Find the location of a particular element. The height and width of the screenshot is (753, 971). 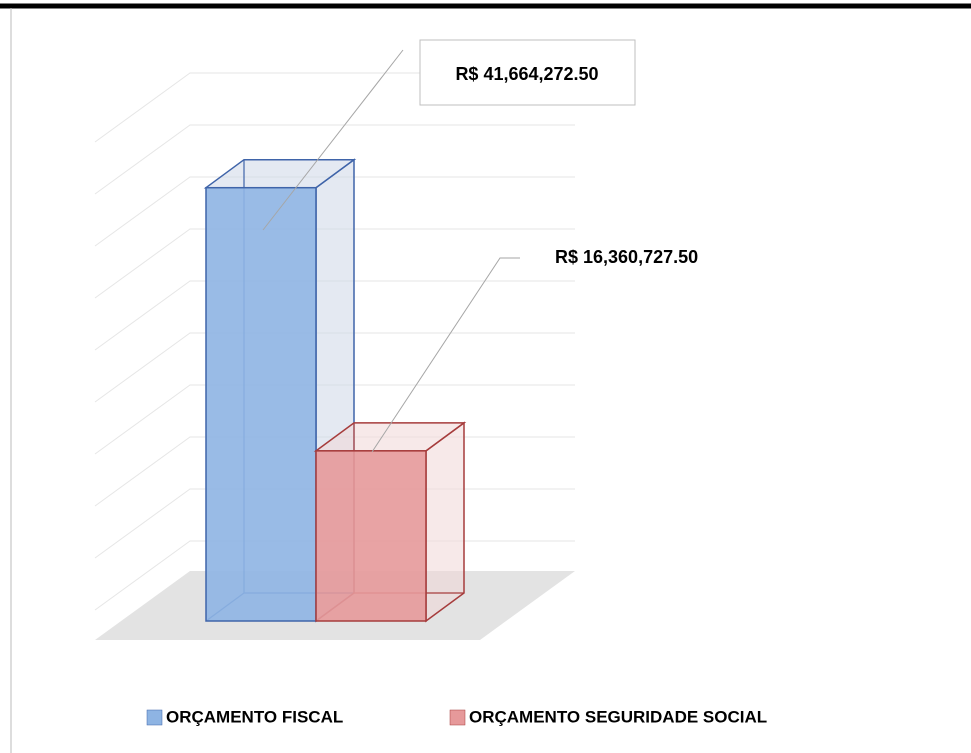

data-label: R$ 16,360,727.50 is located at coordinates (626, 257).